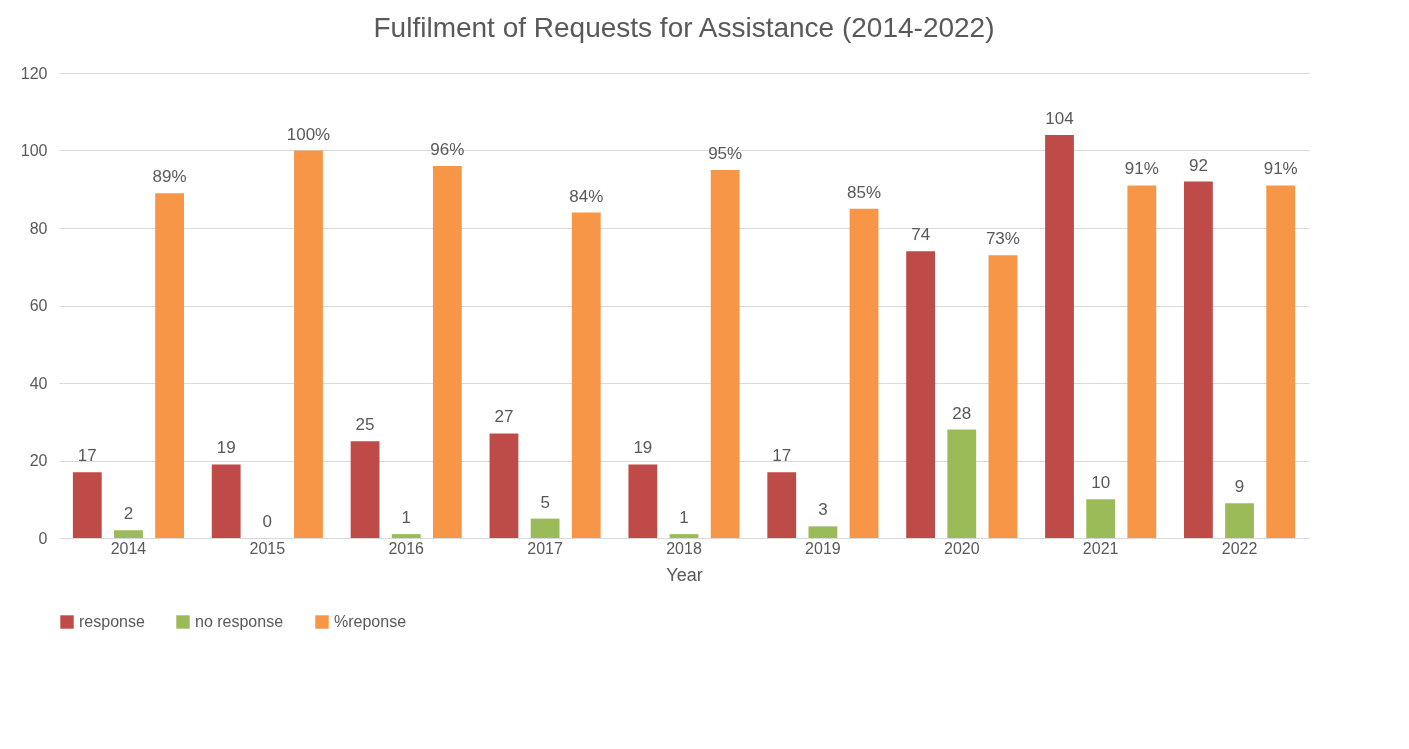  I want to click on data-label: 85%, so click(864, 192).